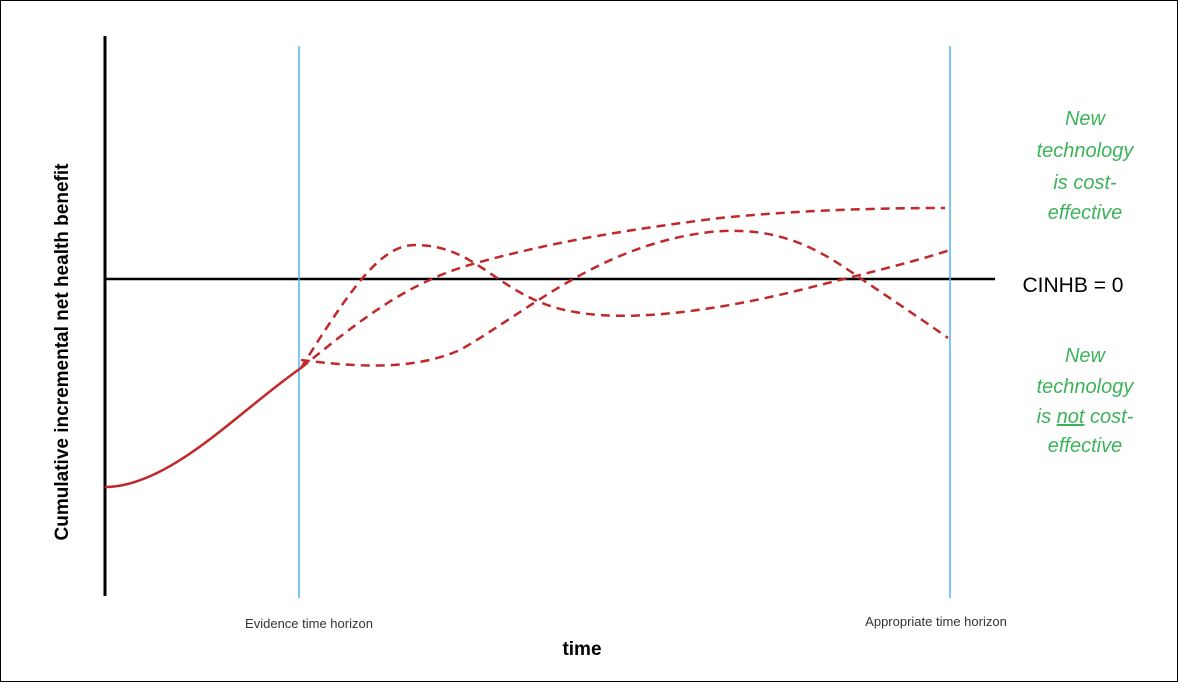 This screenshot has width=1178, height=682. Describe the element at coordinates (309, 623) in the screenshot. I see `evidence-horizon-label: Evidence time horizon` at that location.